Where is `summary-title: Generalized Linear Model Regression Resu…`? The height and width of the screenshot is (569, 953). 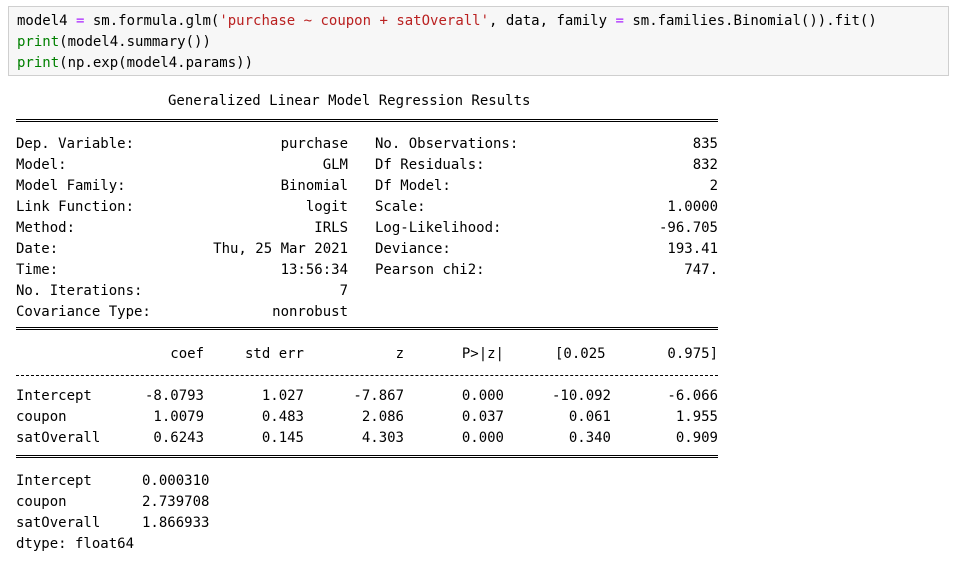
summary-title: Generalized Linear Model Regression Resu… is located at coordinates (349, 101).